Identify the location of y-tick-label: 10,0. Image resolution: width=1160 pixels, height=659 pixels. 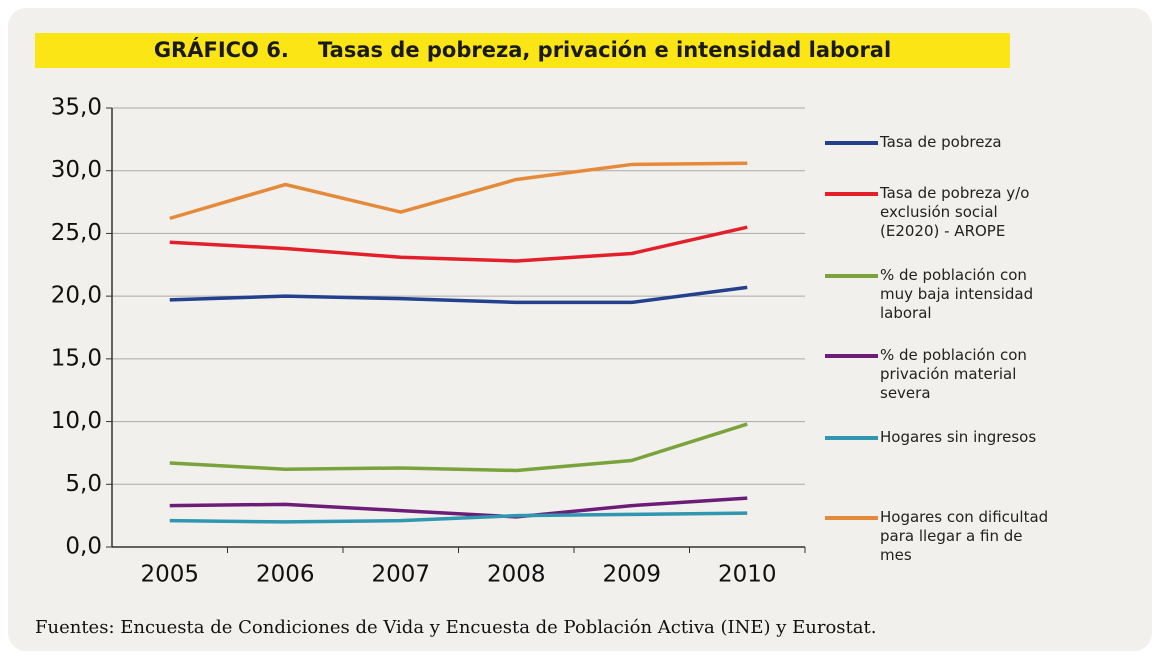
(76, 421).